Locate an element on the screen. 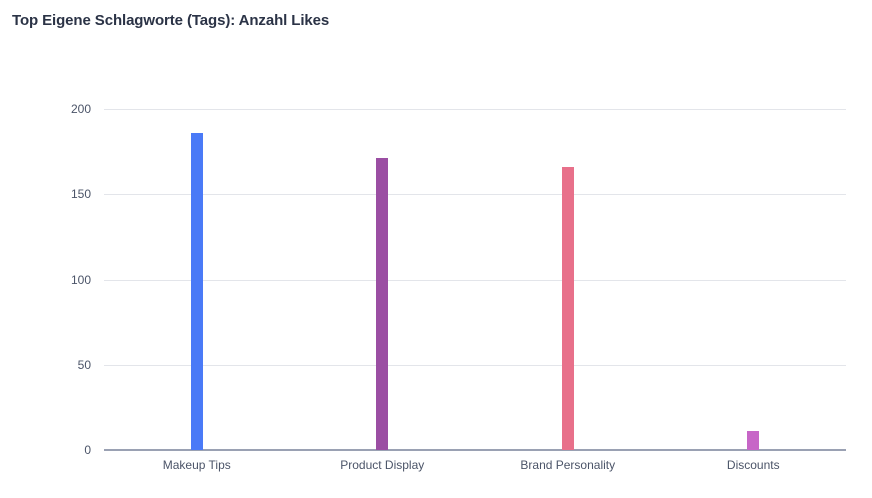  x-tick-label: Brand Personality is located at coordinates (568, 465).